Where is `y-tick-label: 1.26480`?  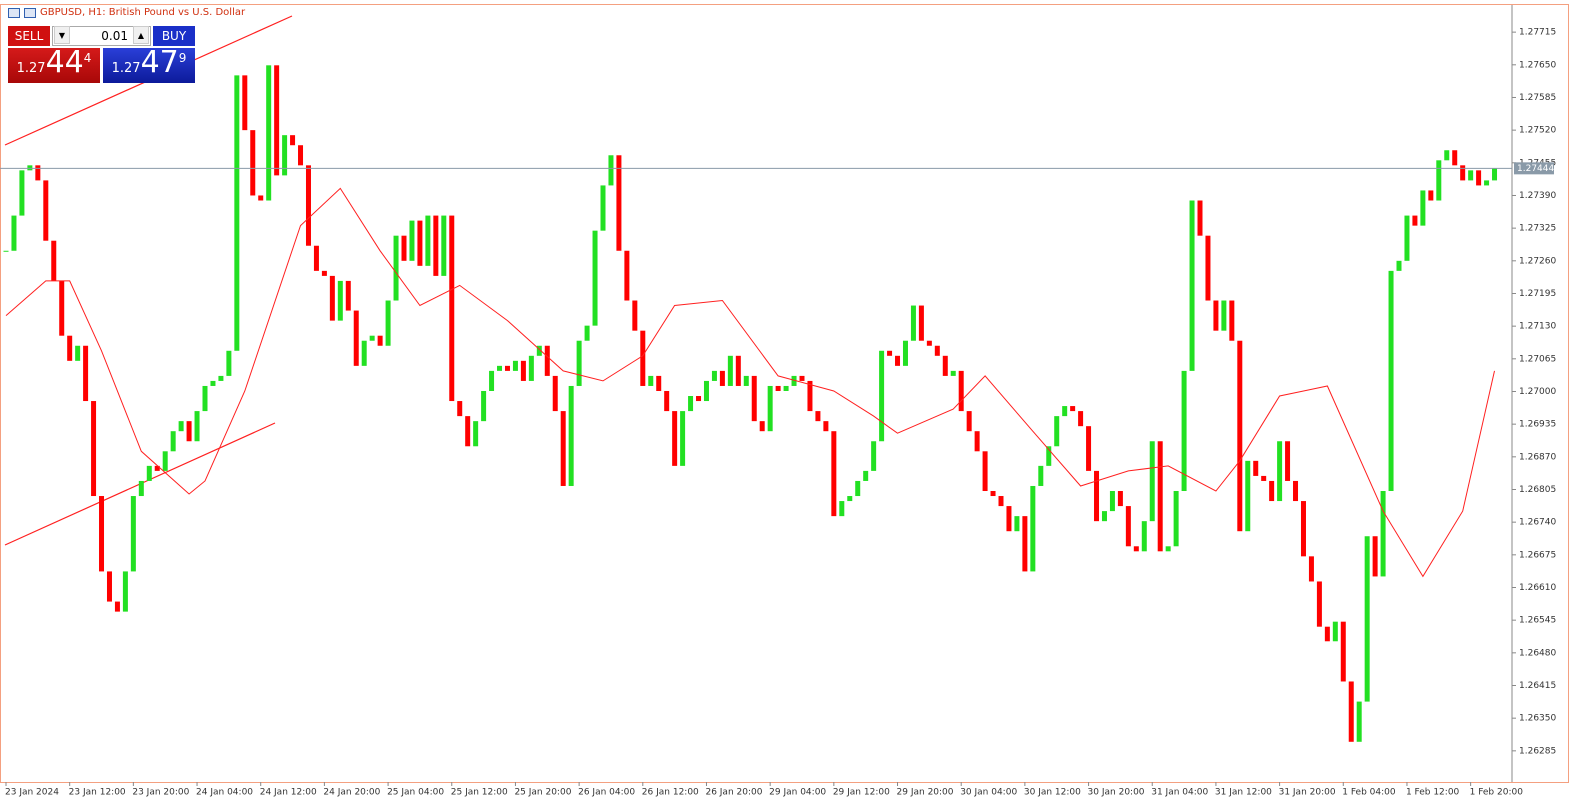
y-tick-label: 1.26480 is located at coordinates (1537, 653).